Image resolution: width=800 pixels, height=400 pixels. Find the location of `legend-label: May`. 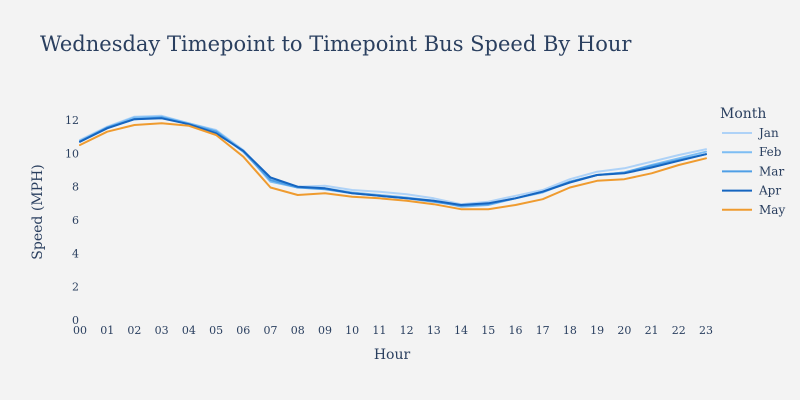

legend-label: May is located at coordinates (772, 210).